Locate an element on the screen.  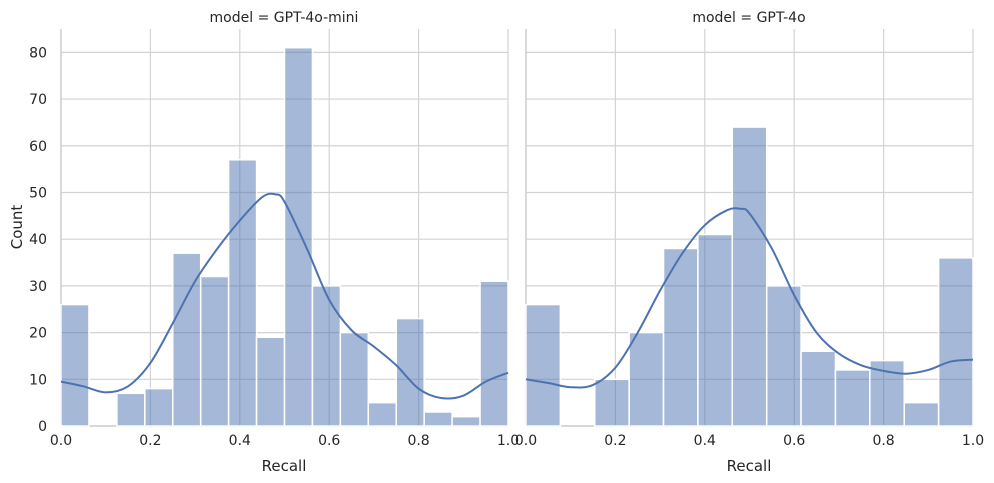
y-tick-label: 50 is located at coordinates (38, 193).